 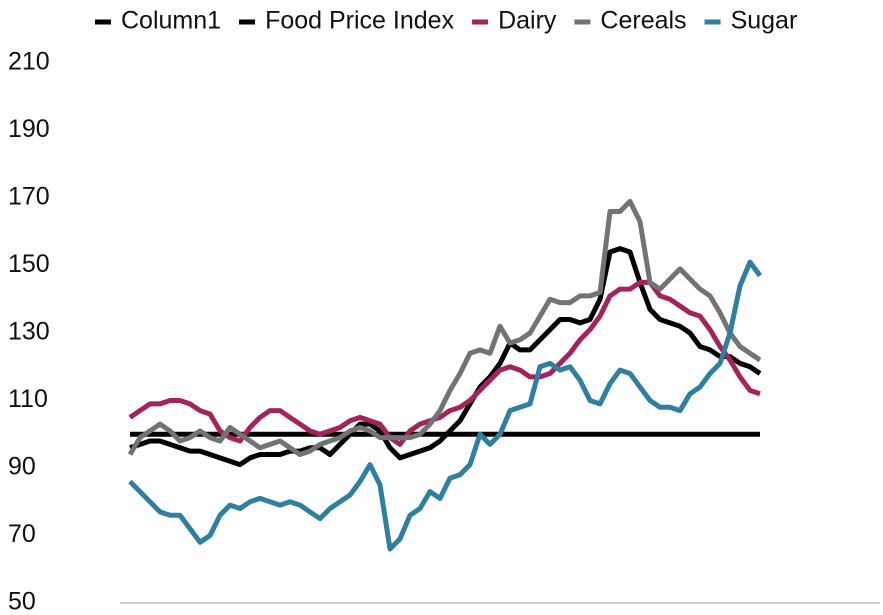 I want to click on legend-label: Sugar, so click(x=764, y=21).